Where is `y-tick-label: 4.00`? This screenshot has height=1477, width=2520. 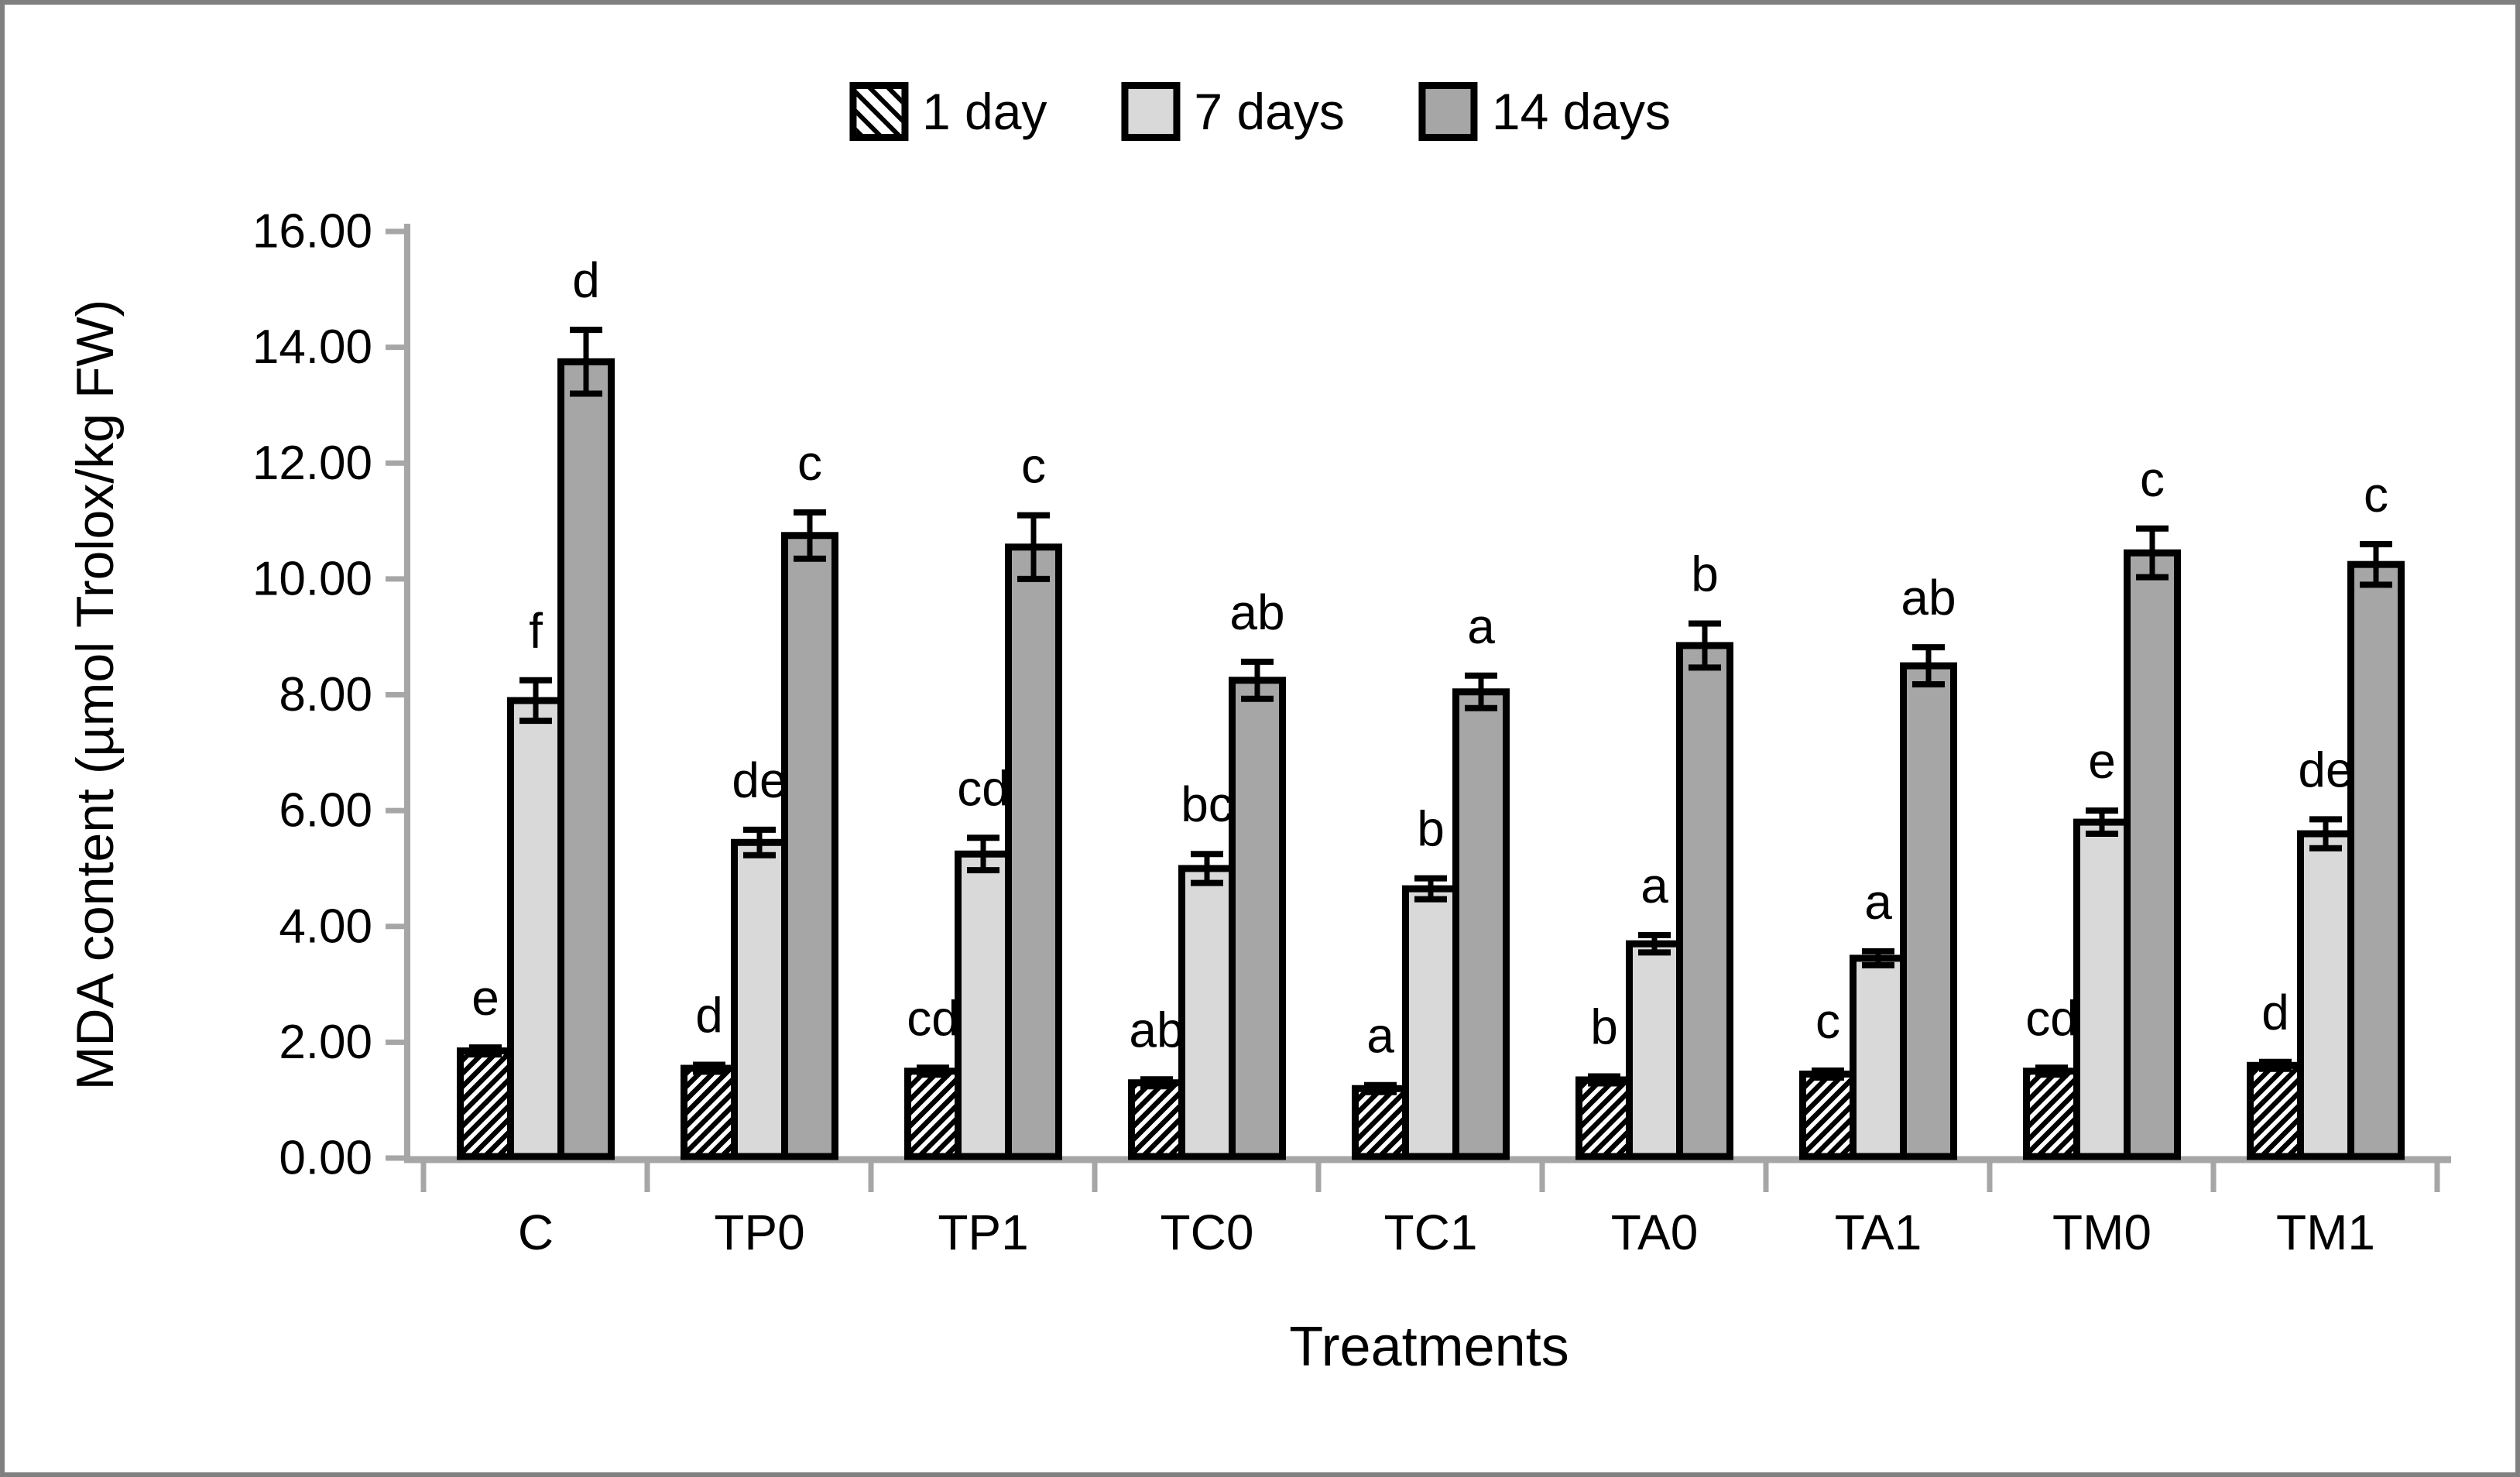 y-tick-label: 4.00 is located at coordinates (325, 927).